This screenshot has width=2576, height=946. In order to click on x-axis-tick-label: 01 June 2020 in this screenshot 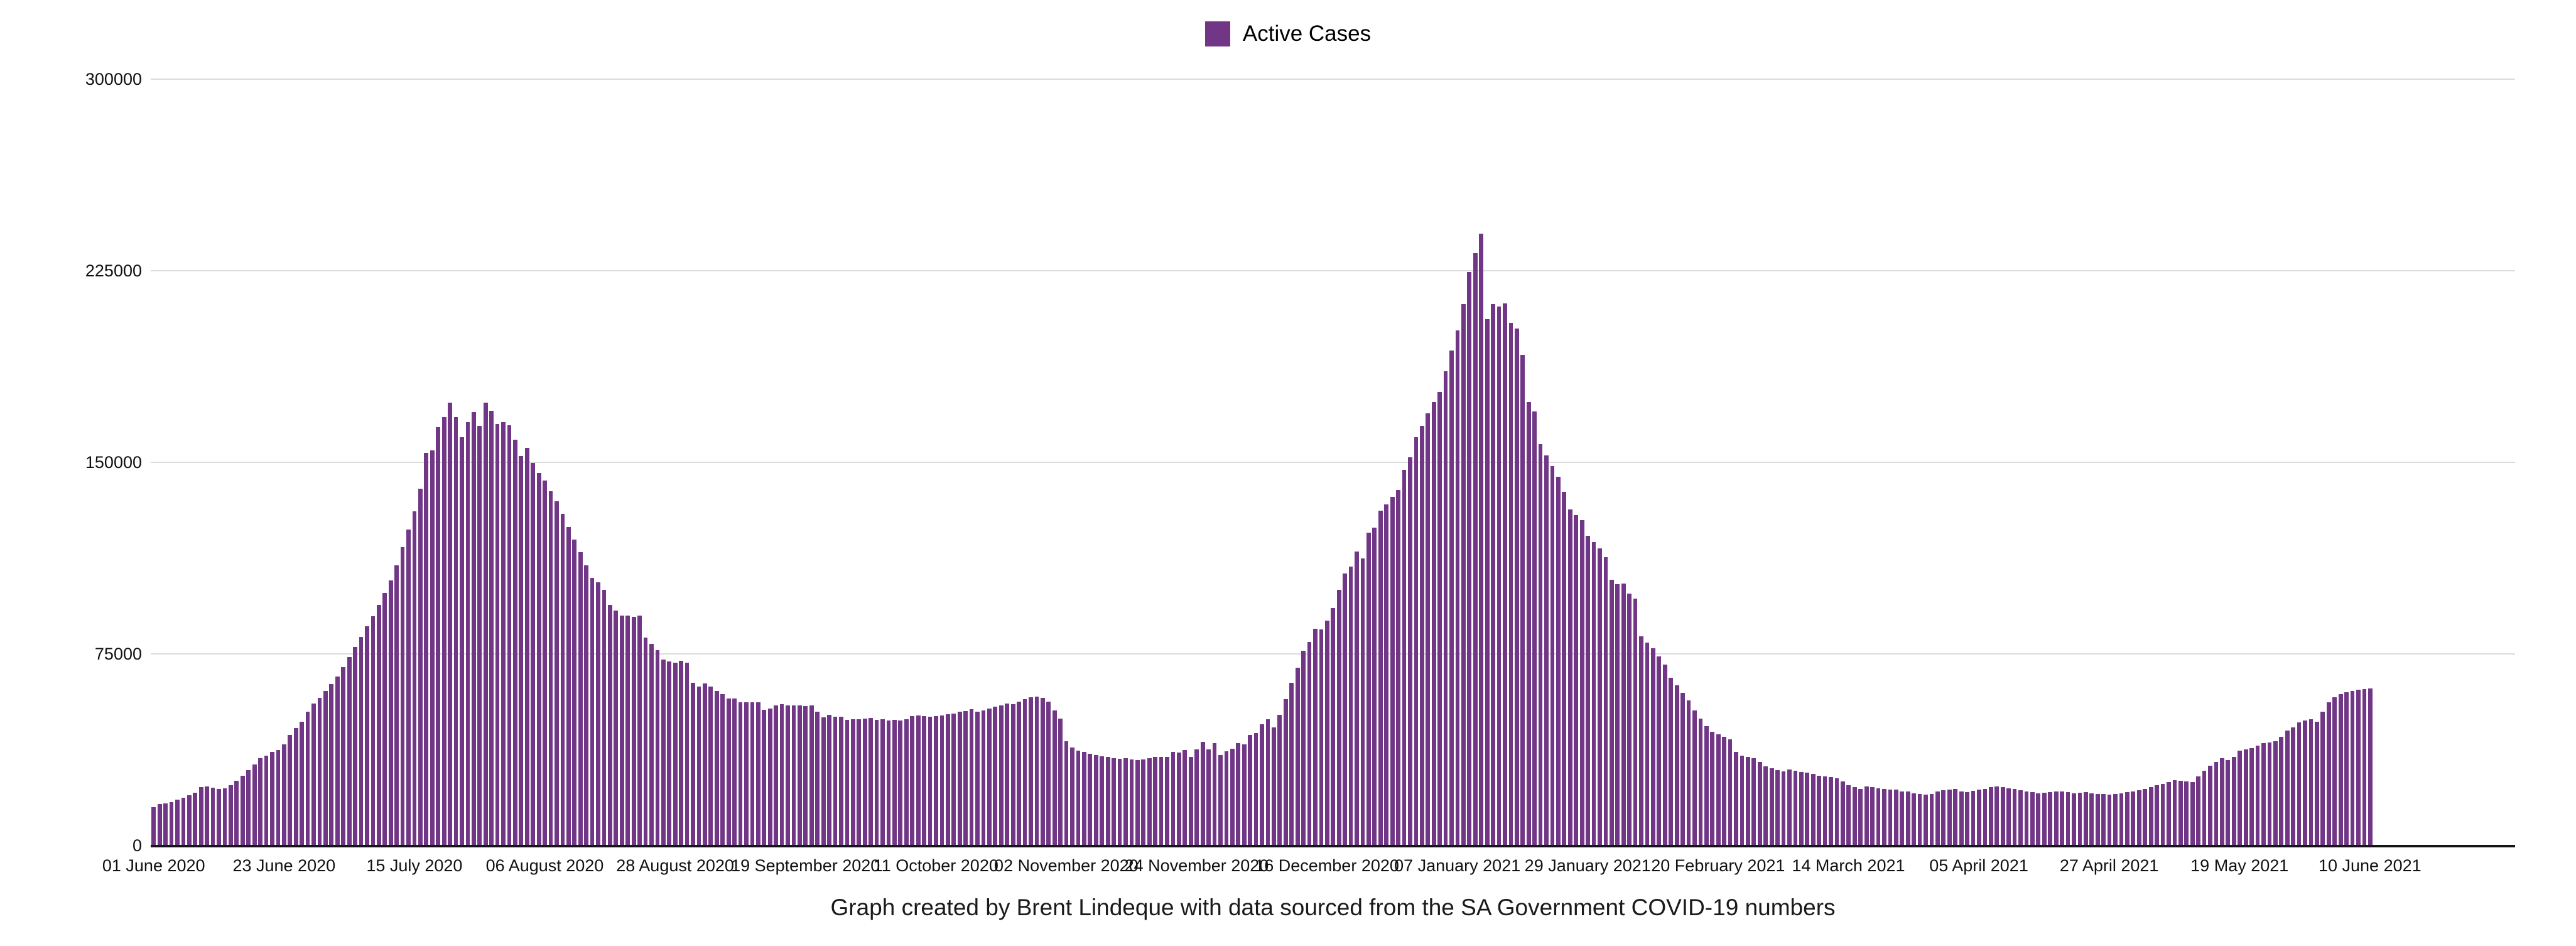, I will do `click(153, 865)`.